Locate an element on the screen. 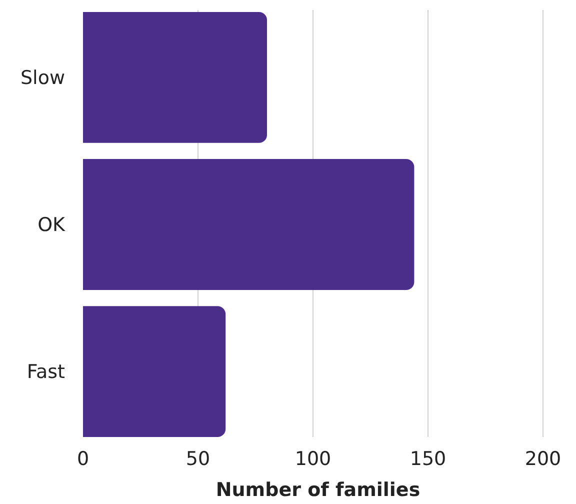  x-axis-title: Number of families is located at coordinates (318, 490).